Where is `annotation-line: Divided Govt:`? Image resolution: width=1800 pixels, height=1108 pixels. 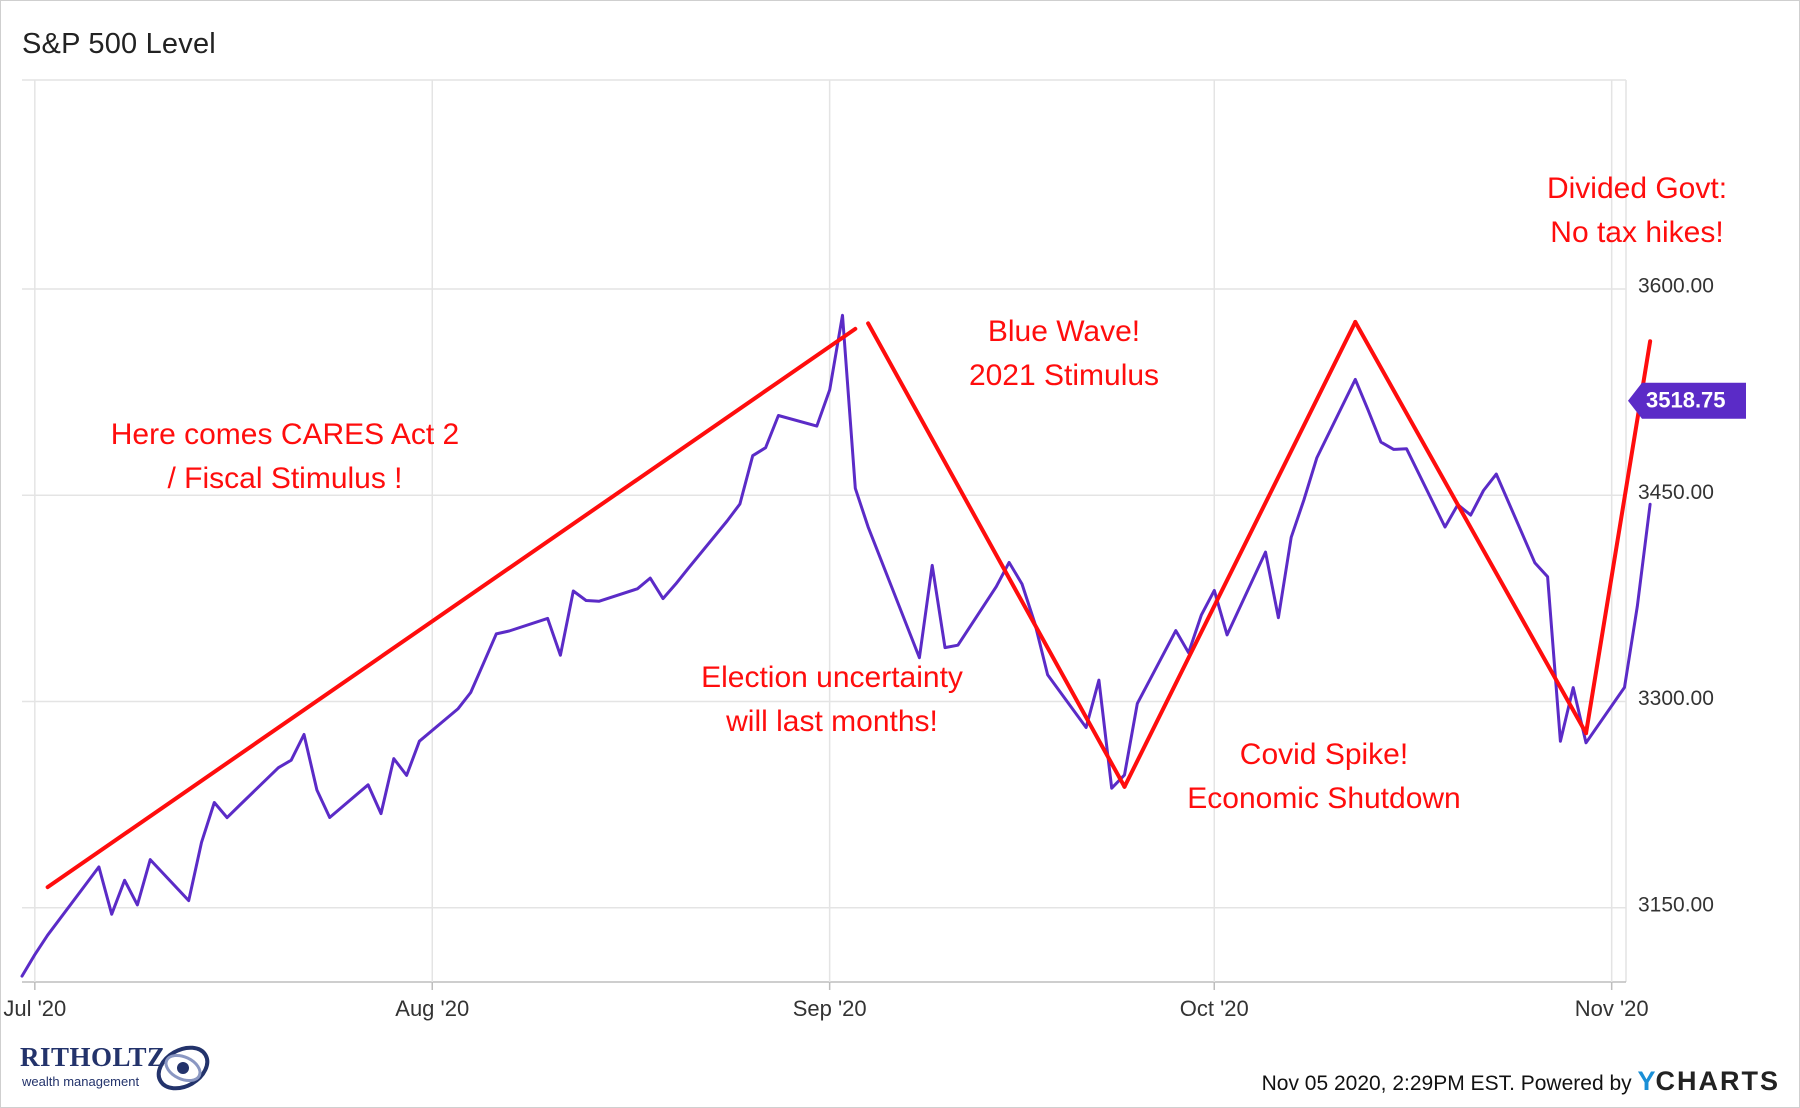
annotation-line: Divided Govt: is located at coordinates (1637, 188).